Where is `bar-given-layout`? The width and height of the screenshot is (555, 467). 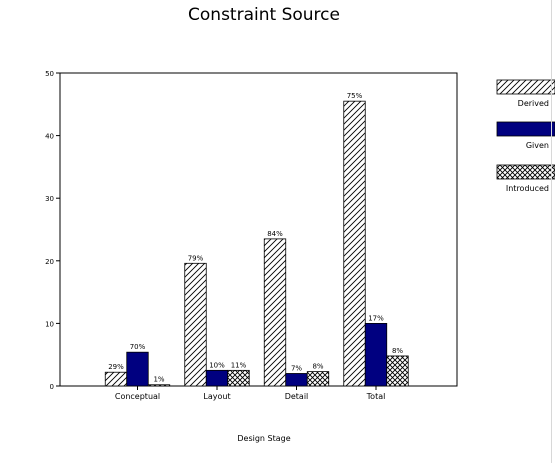
bar-given-layout is located at coordinates (217, 378).